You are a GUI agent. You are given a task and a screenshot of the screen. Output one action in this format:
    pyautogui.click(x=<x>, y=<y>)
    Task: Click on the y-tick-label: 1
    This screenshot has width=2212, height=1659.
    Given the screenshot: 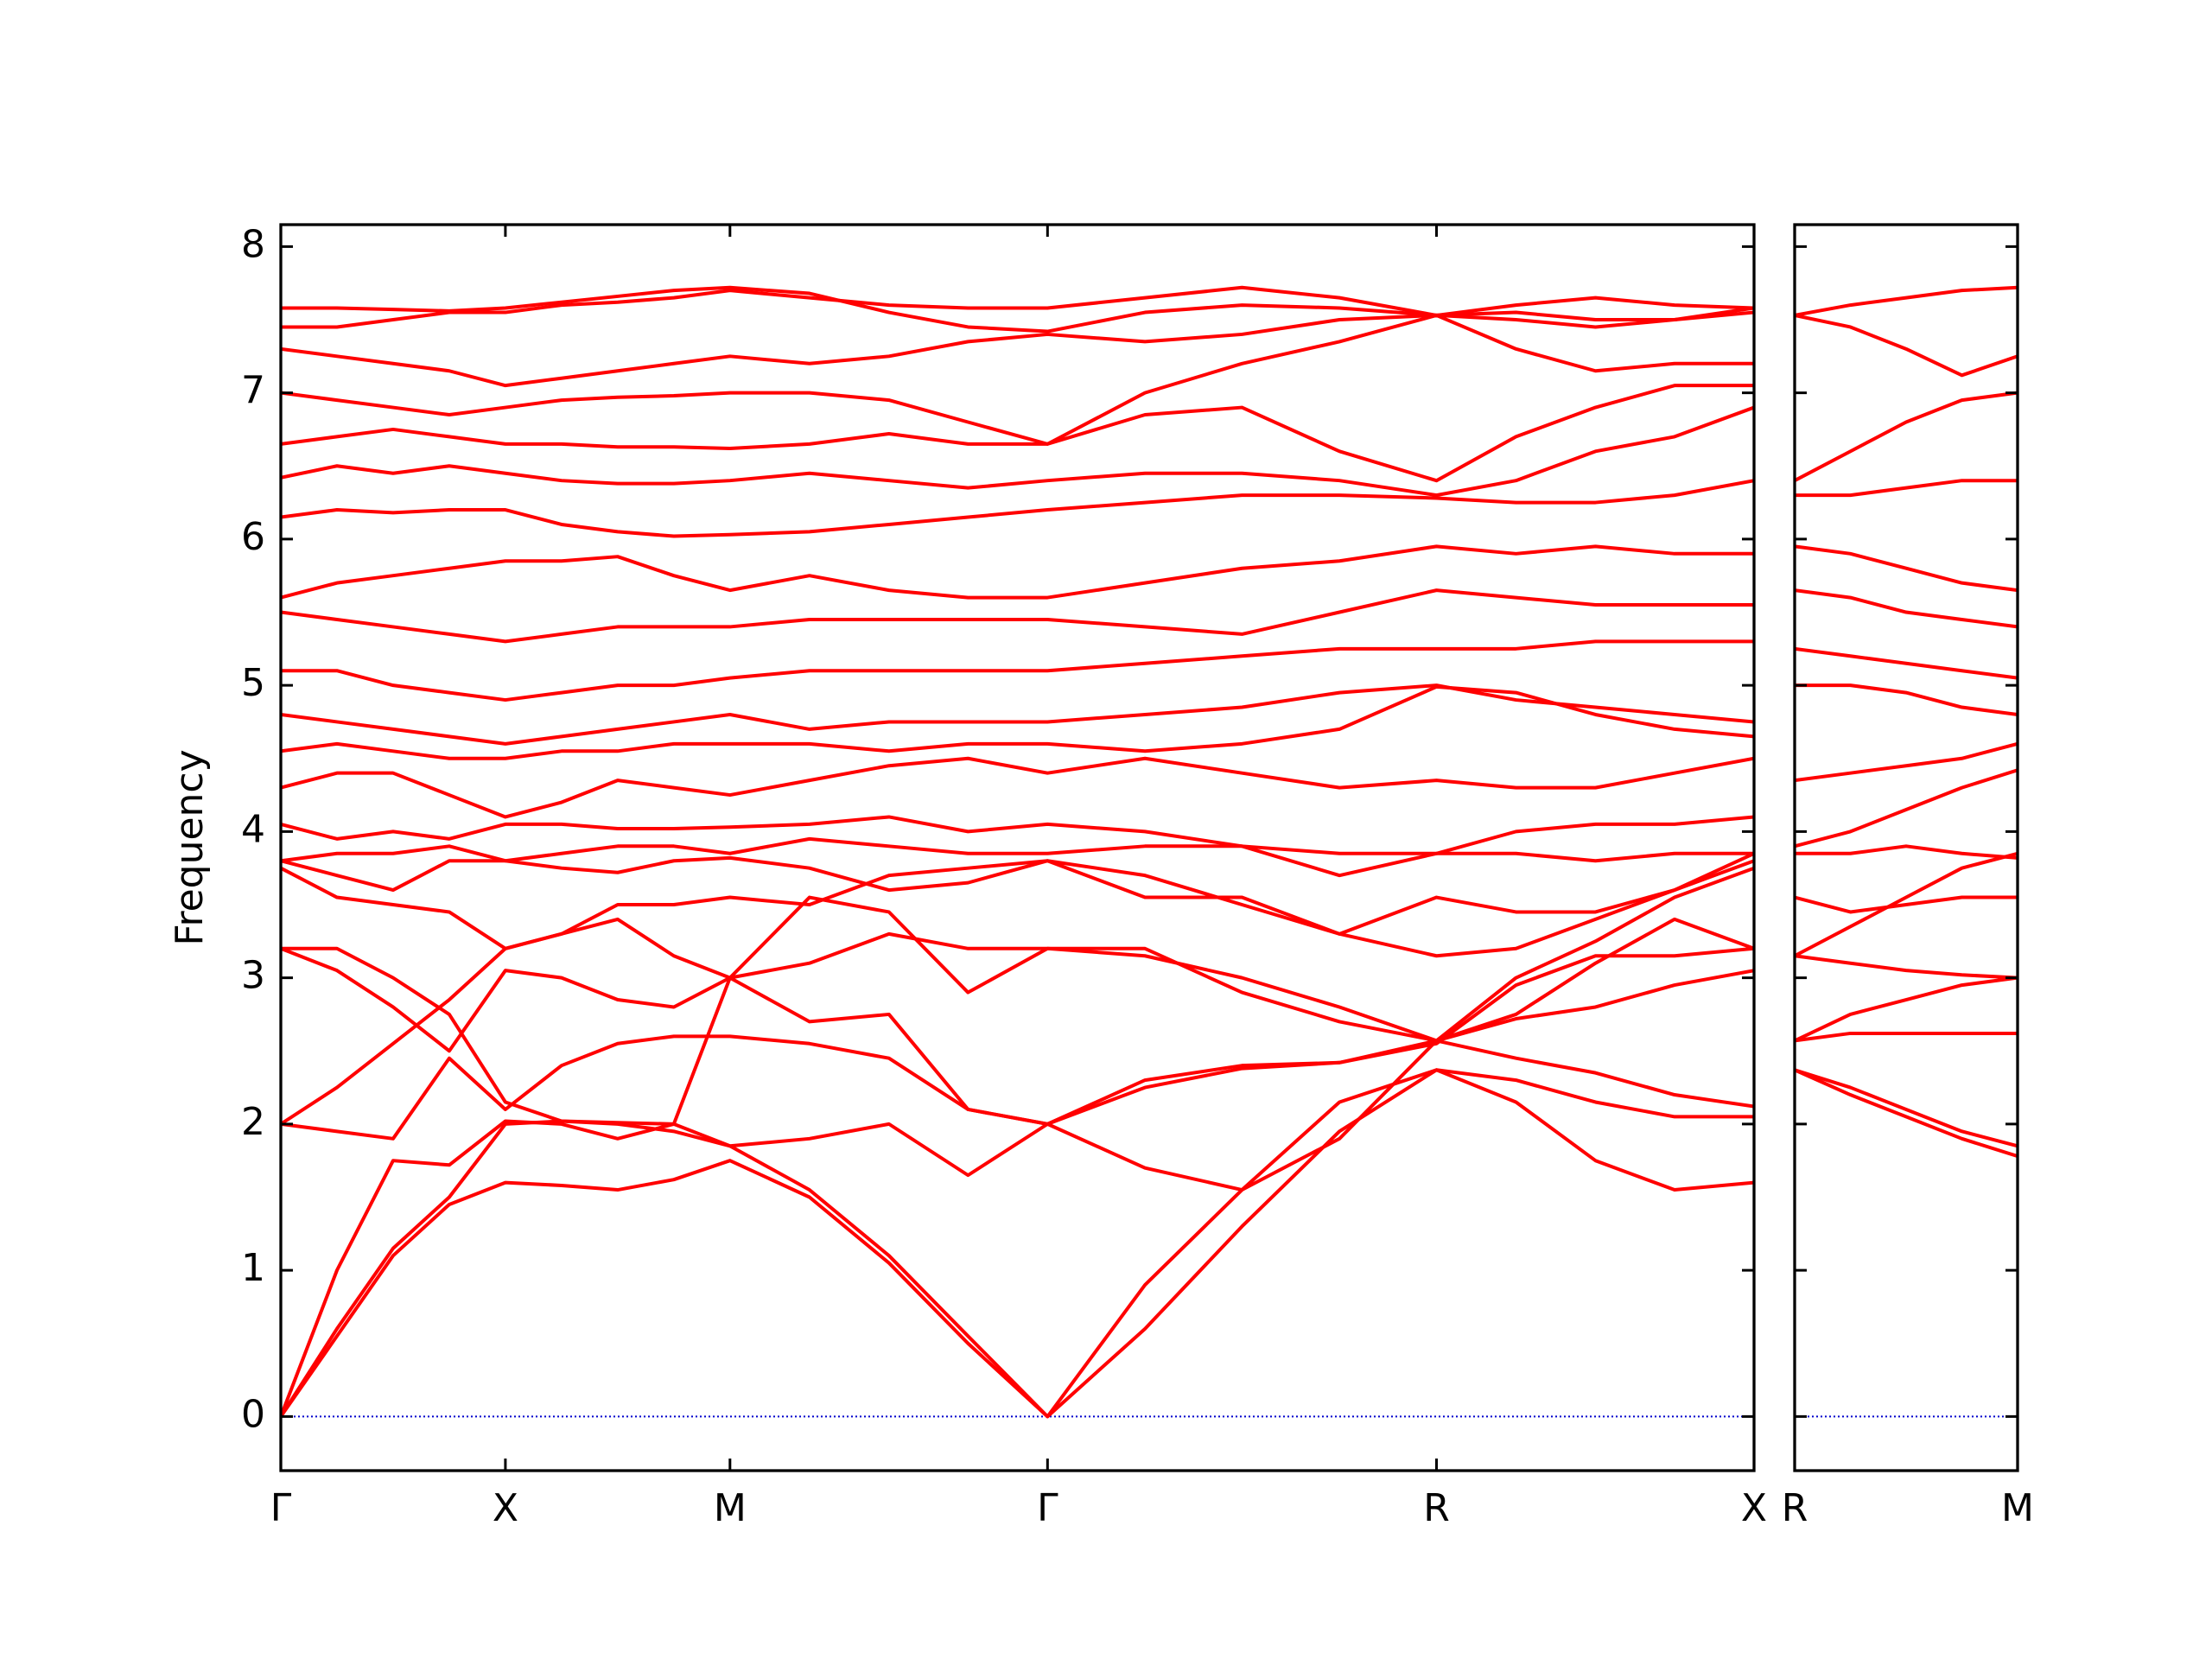 What is the action you would take?
    pyautogui.click(x=253, y=1268)
    